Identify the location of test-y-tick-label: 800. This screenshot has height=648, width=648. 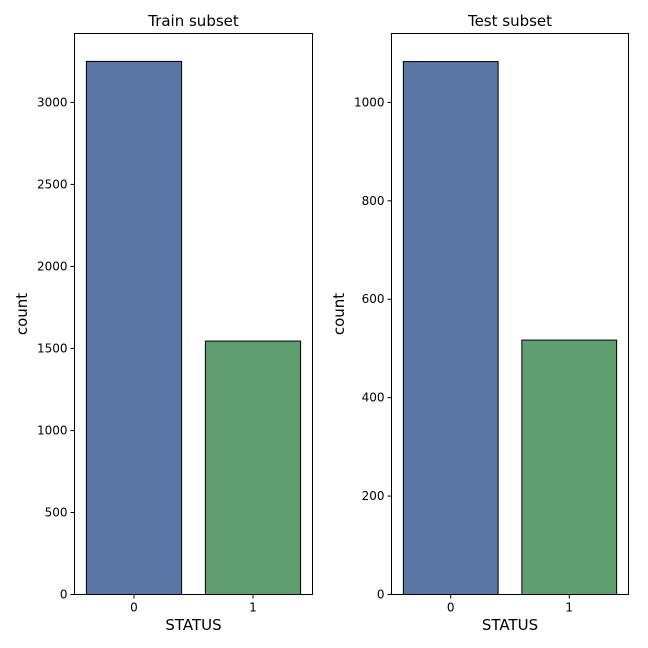
(373, 201).